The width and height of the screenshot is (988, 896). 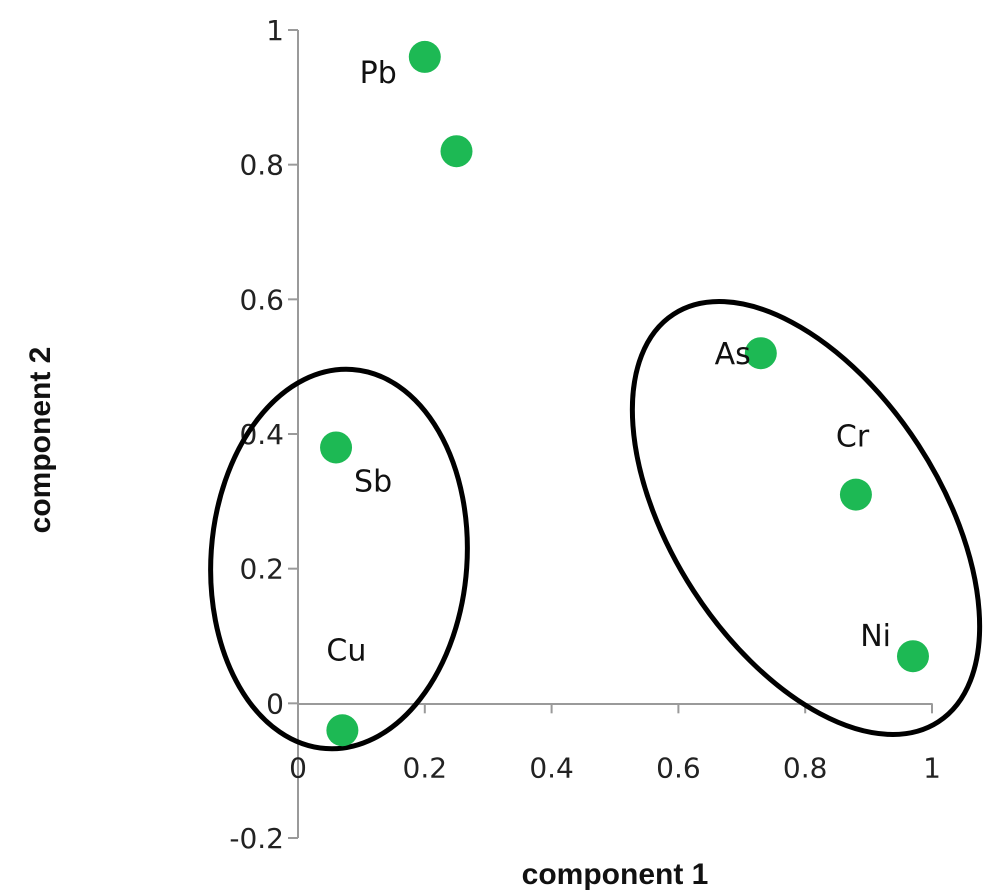 I want to click on data-point-pb, so click(x=424, y=56).